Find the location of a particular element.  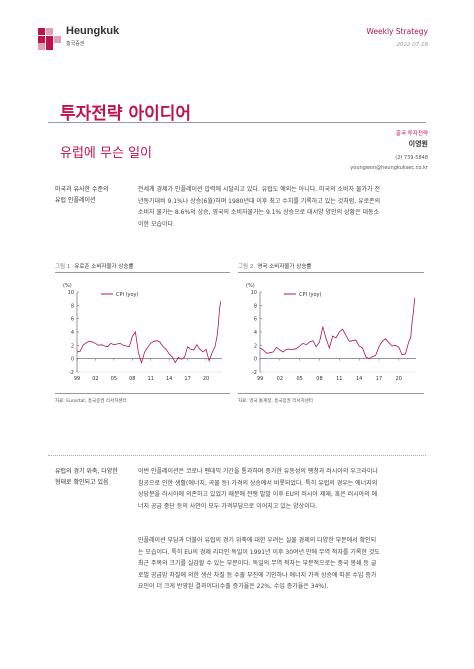

page-title: 투자전략 아이디어 is located at coordinates (126, 114).